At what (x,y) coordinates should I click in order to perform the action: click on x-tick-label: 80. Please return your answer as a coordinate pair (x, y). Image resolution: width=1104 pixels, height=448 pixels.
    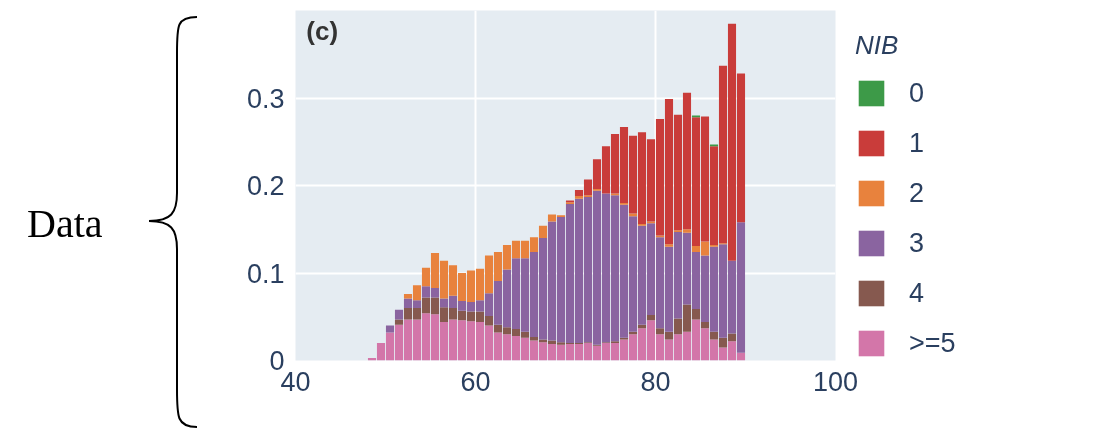
    Looking at the image, I should click on (655, 381).